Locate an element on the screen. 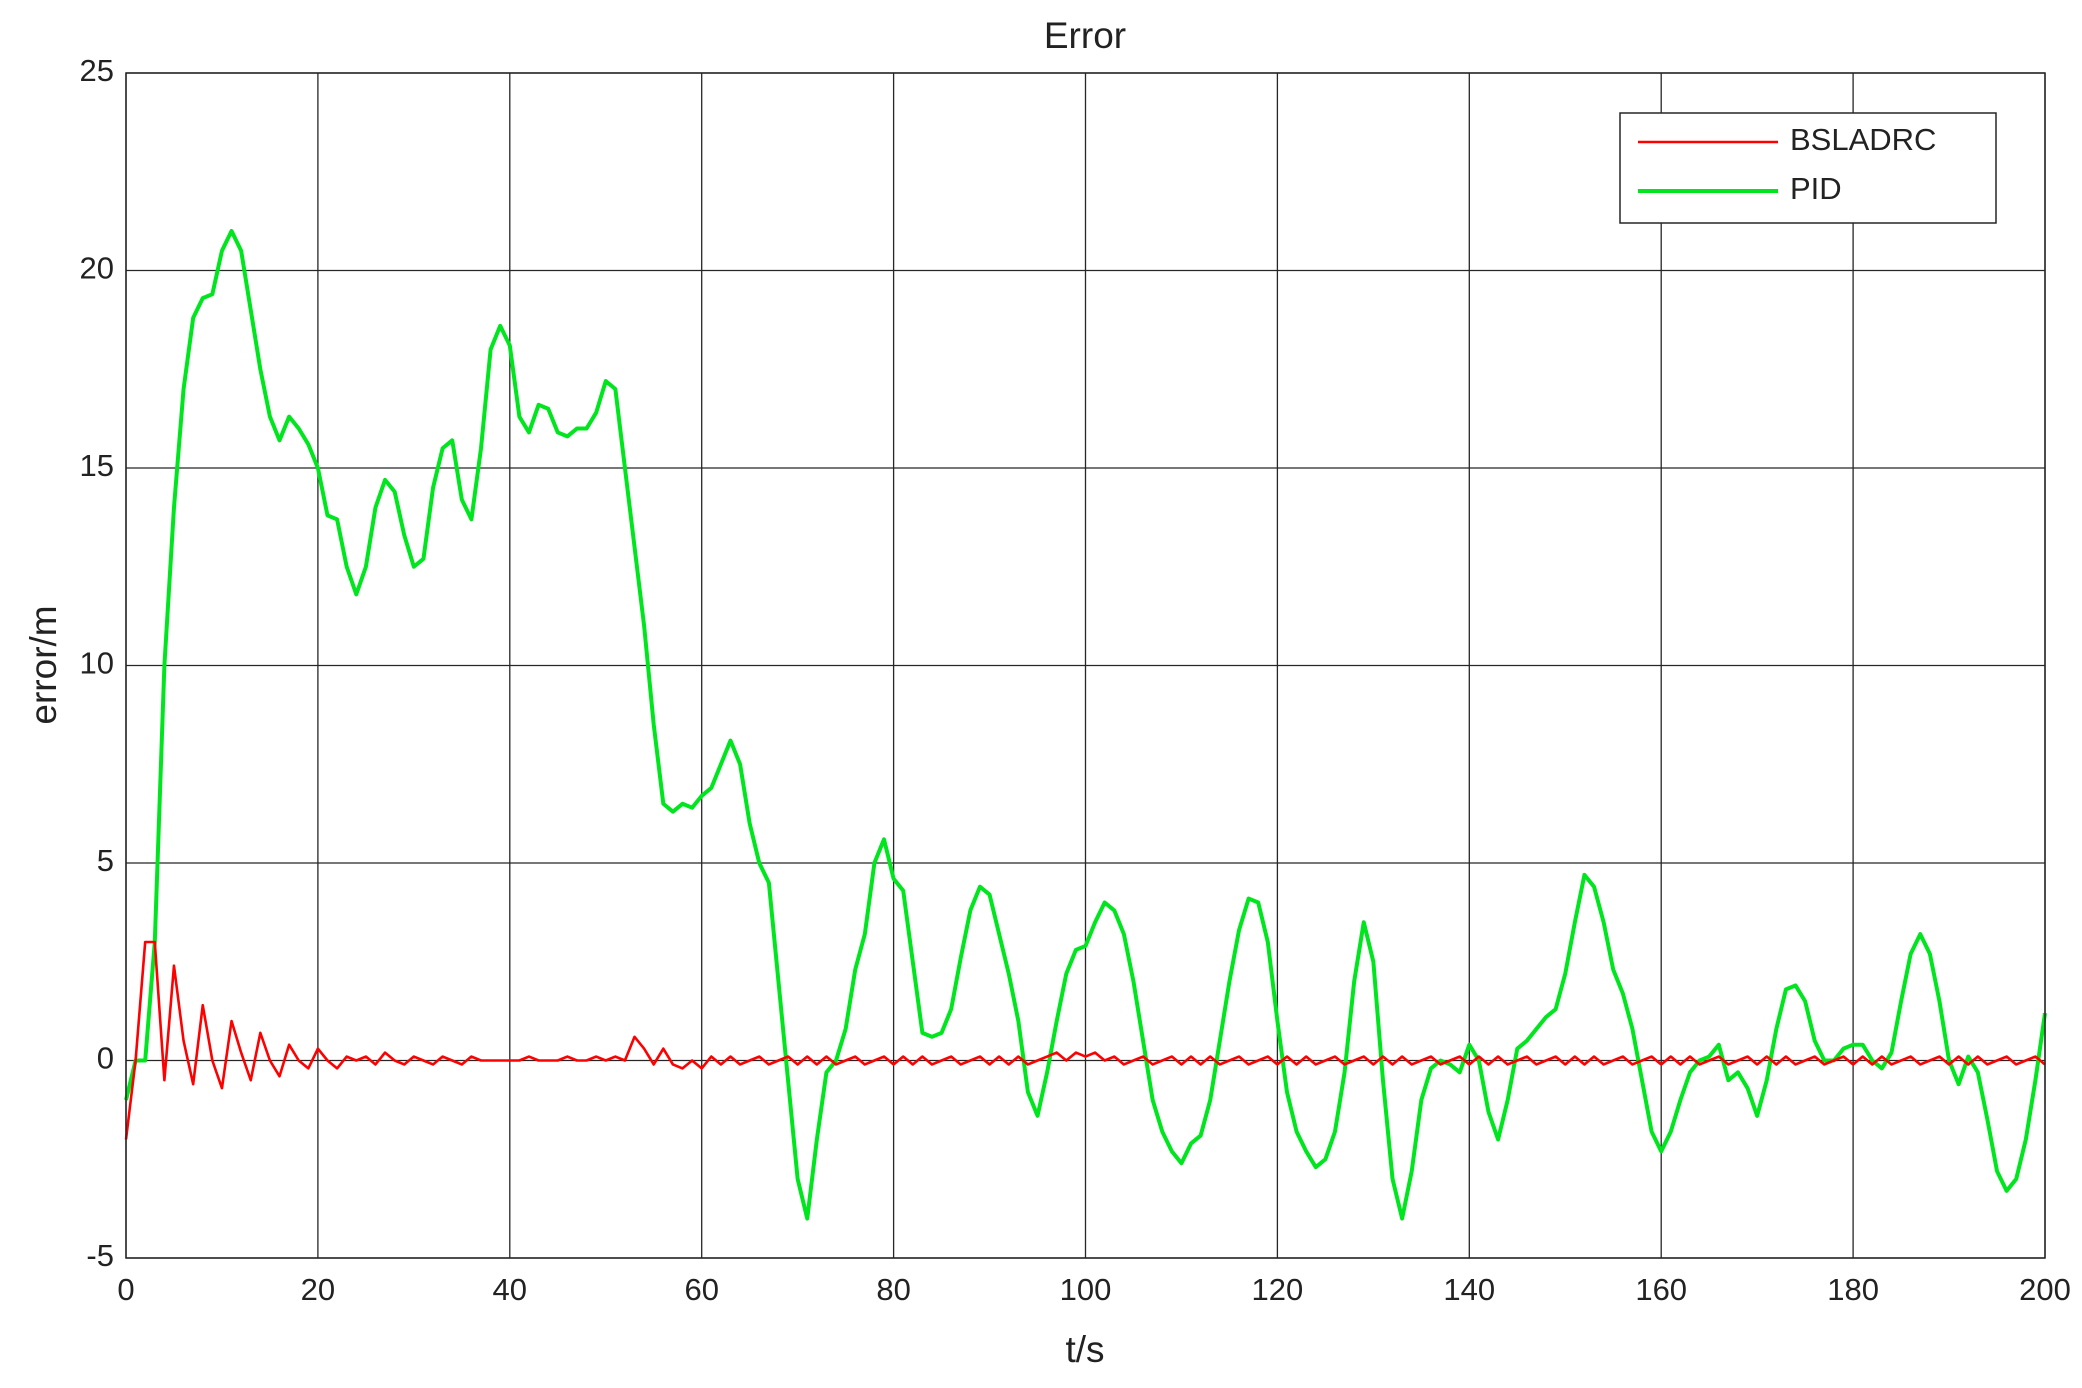 The width and height of the screenshot is (2082, 1388). y-tick-label: 10 is located at coordinates (97, 663).